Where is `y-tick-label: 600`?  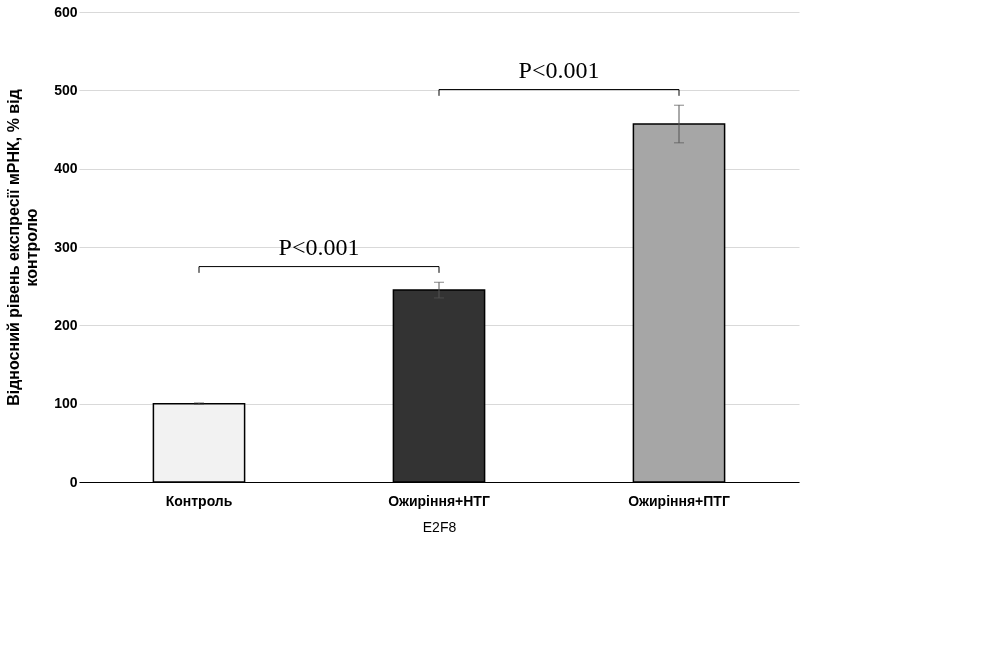
y-tick-label: 600 is located at coordinates (66, 11).